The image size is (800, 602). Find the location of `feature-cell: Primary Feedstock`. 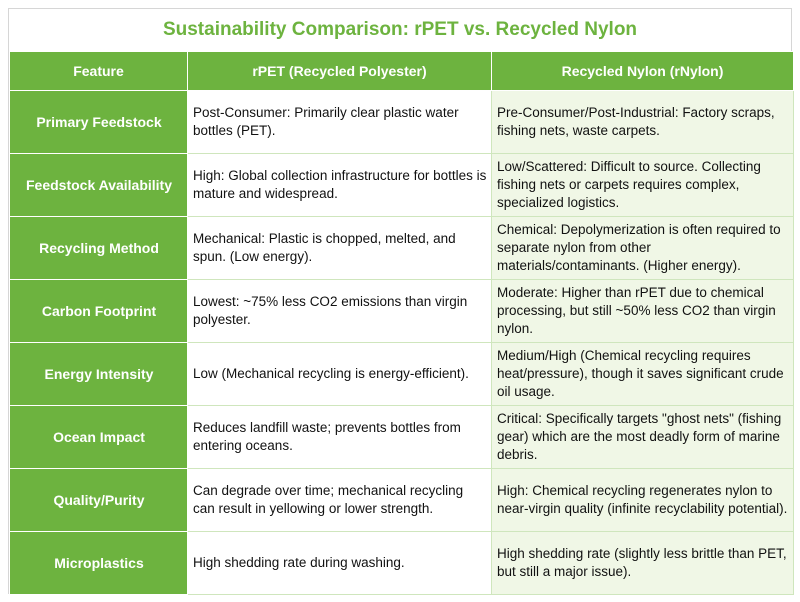

feature-cell: Primary Feedstock is located at coordinates (98, 122).